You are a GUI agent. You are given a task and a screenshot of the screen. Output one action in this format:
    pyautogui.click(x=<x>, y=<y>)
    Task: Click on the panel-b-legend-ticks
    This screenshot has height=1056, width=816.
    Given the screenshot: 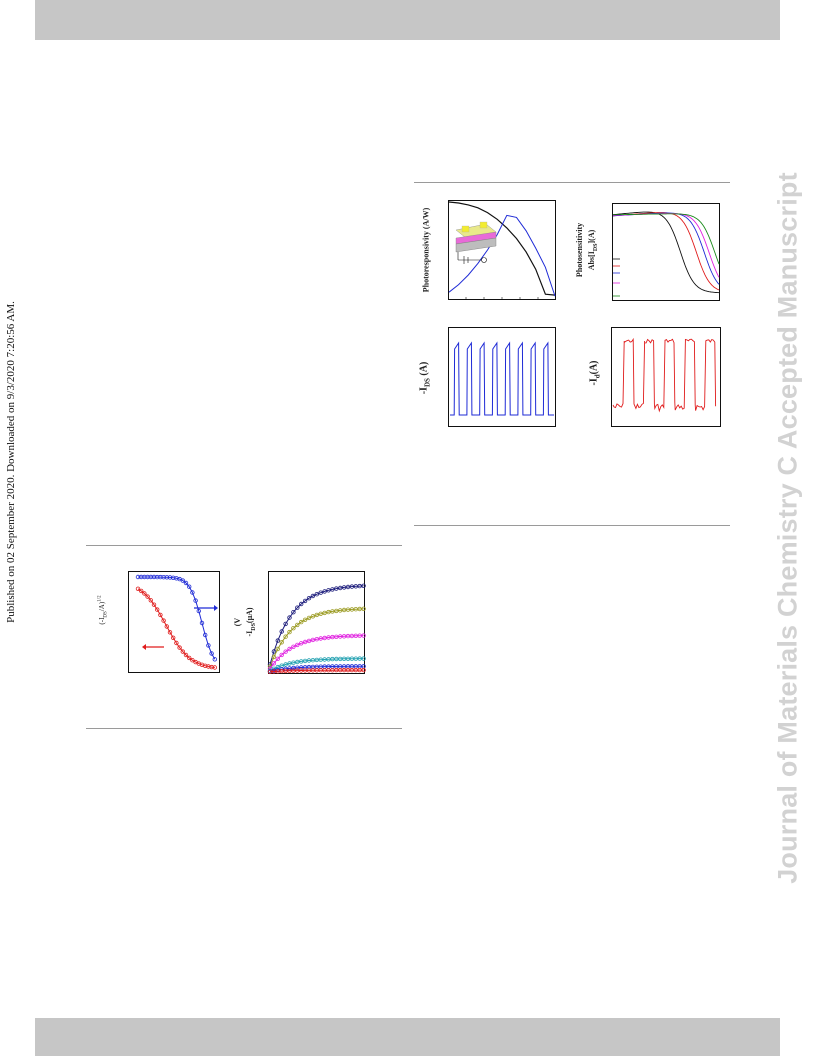 What is the action you would take?
    pyautogui.click(x=616, y=277)
    